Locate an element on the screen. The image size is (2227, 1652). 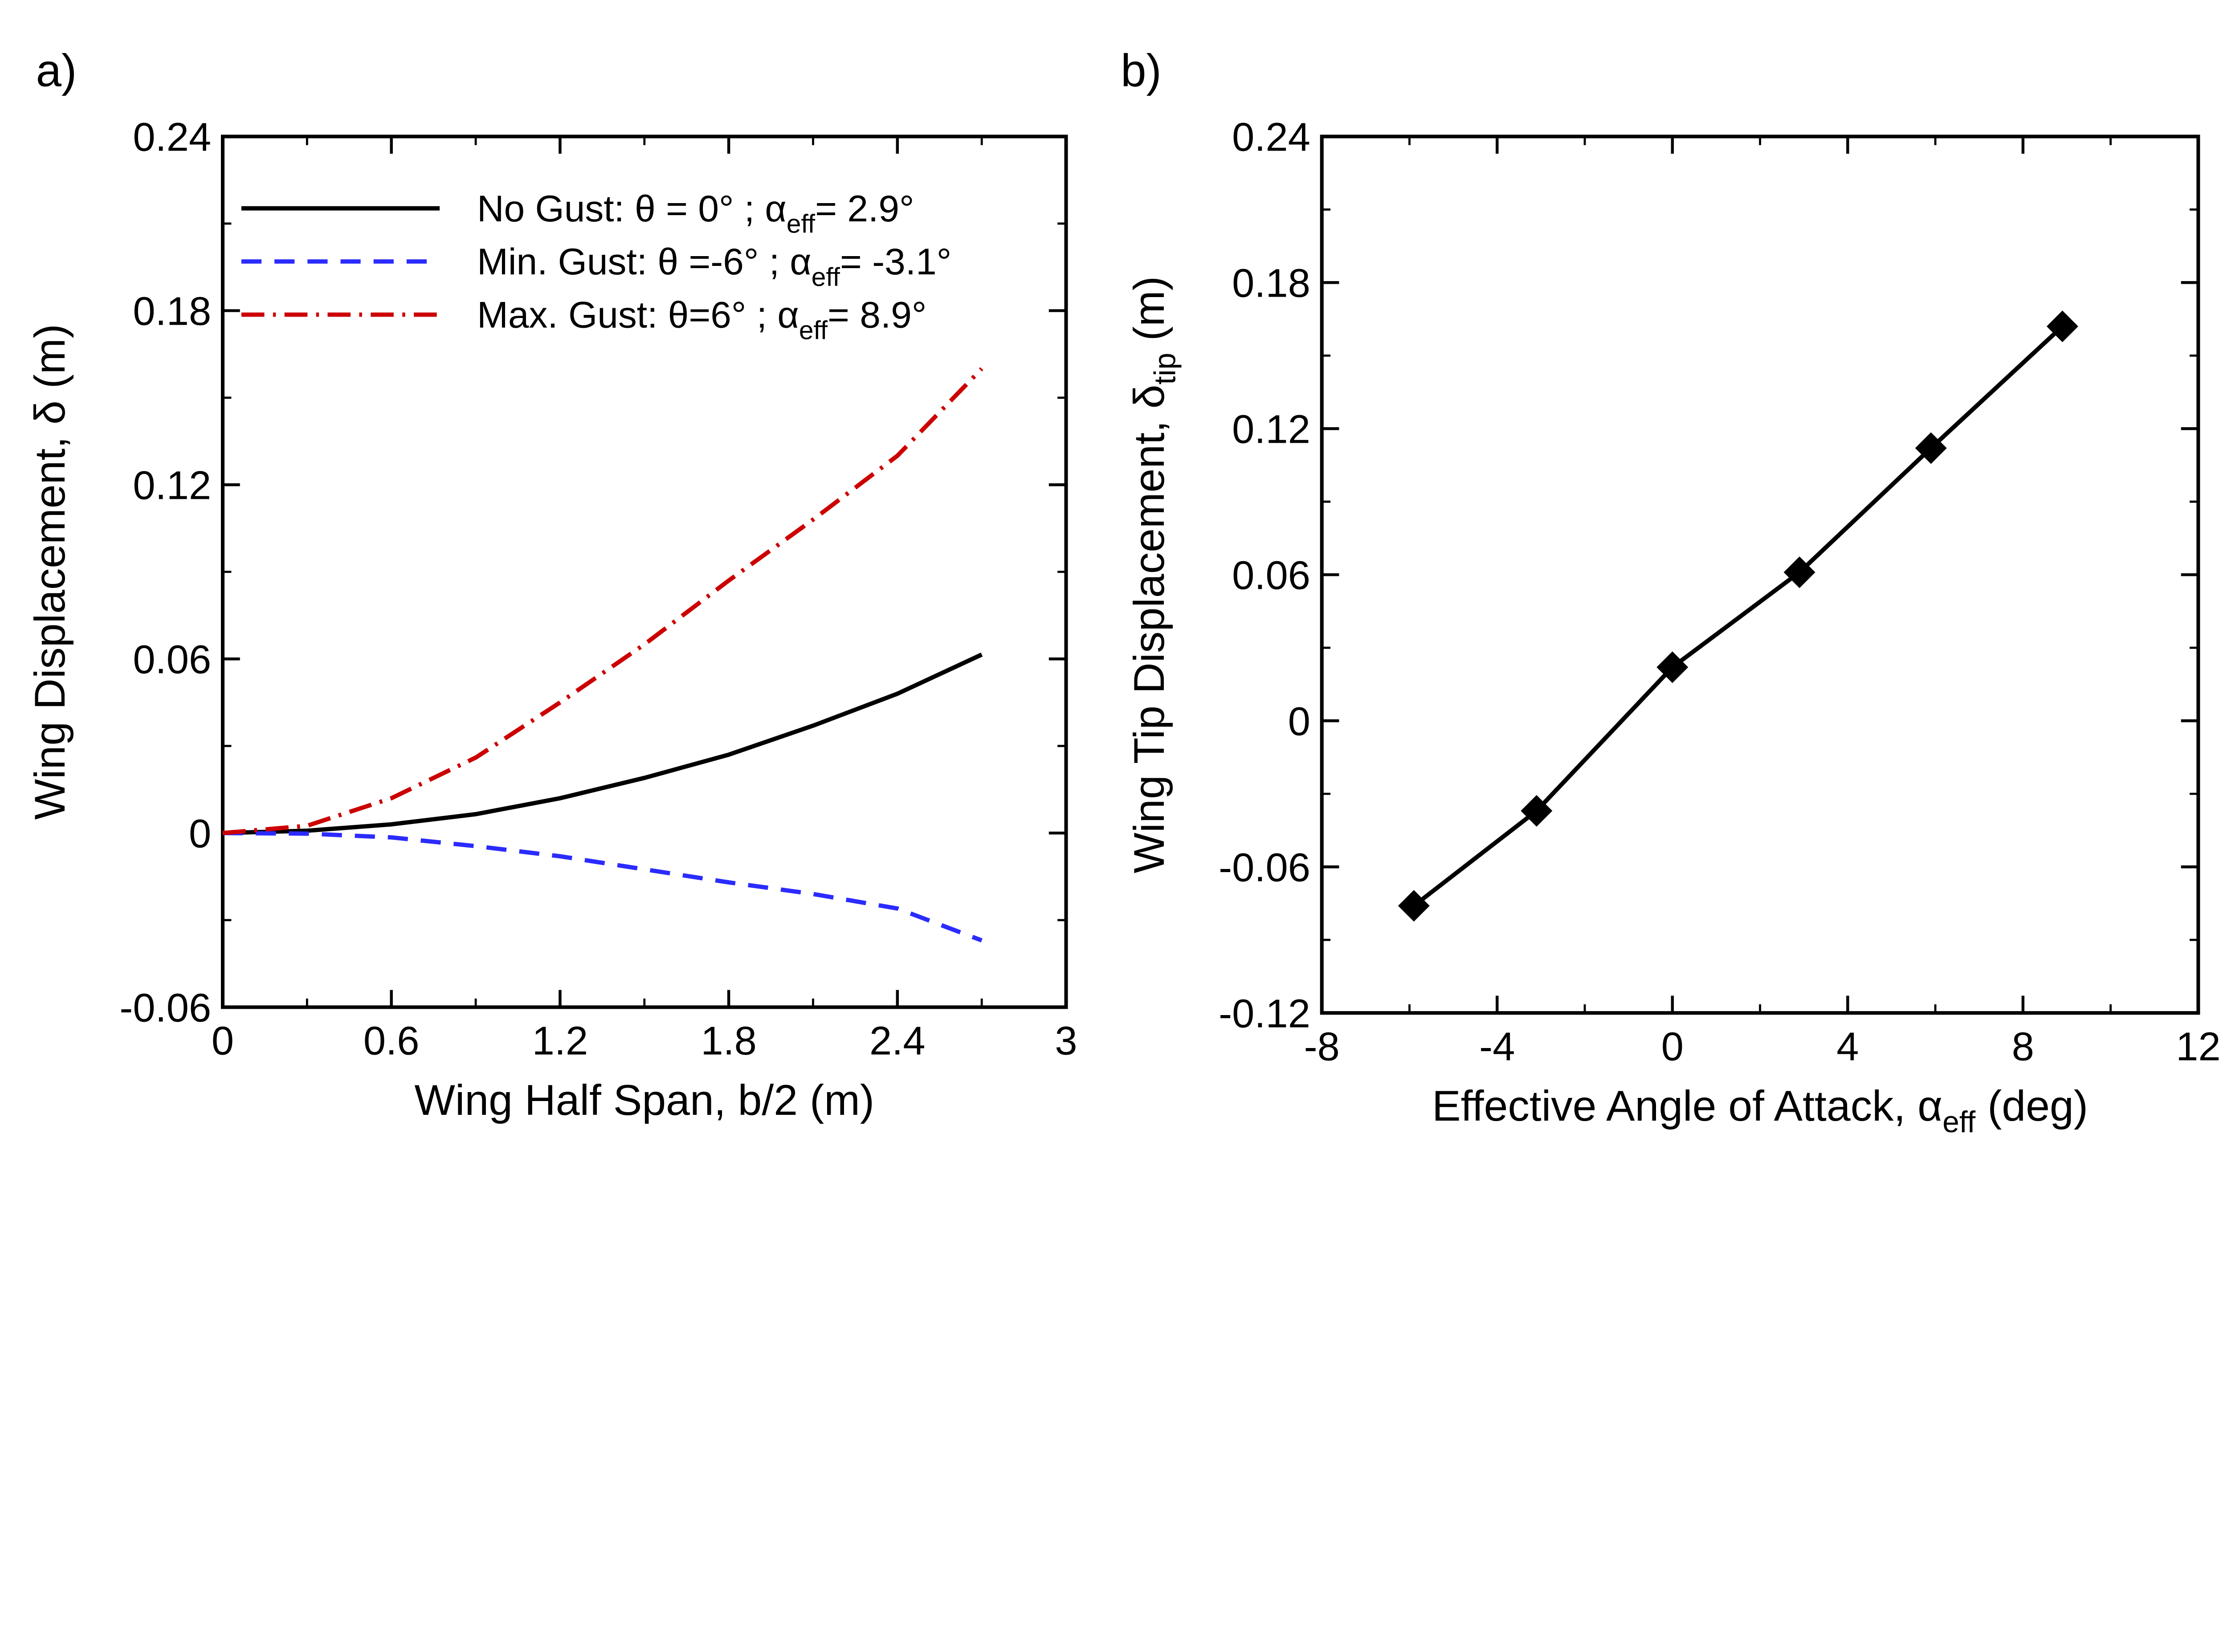
legend-entry: Min. Gust: θ =-6° ; αeff= -3.1° is located at coordinates (714, 266).